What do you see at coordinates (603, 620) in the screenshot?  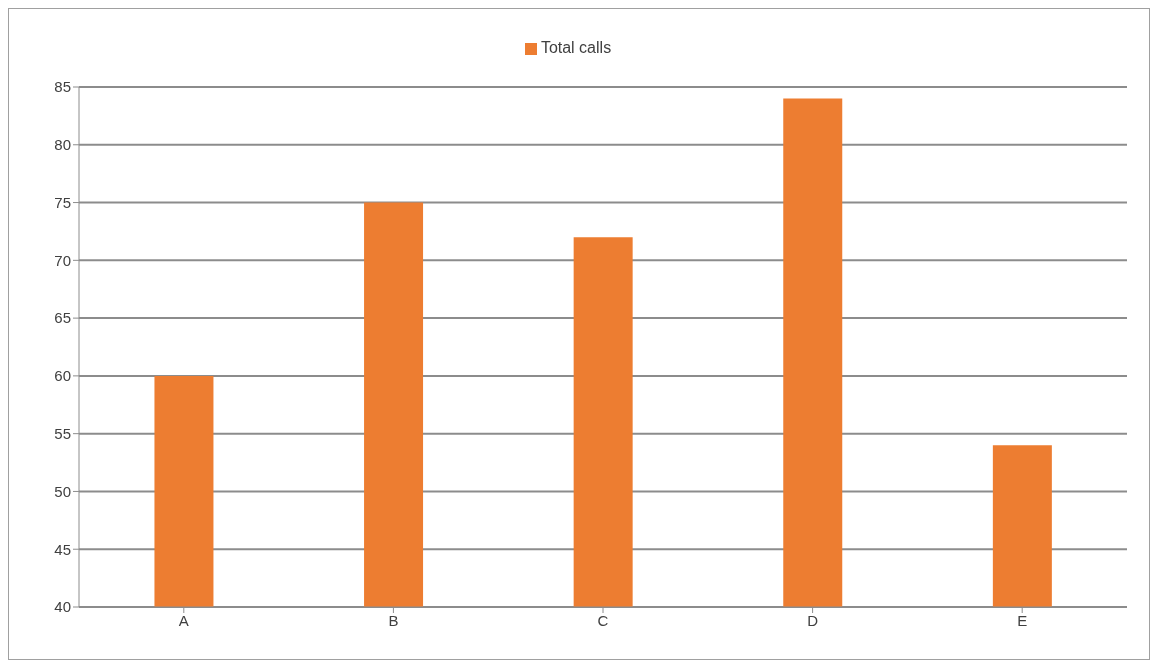 I see `x-tick-label: C` at bounding box center [603, 620].